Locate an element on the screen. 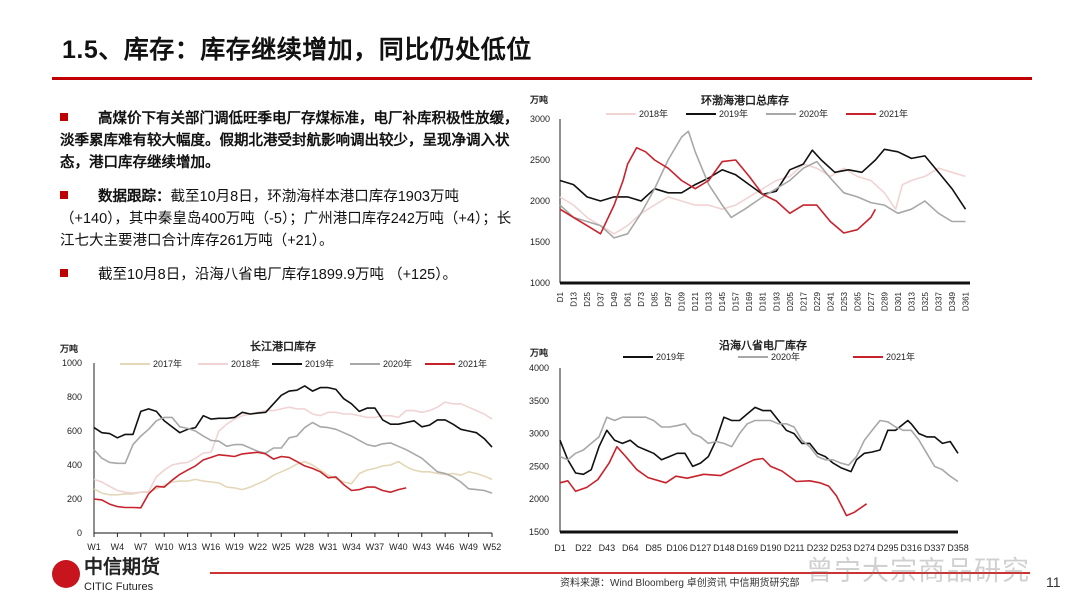  bullet-item: 截至10月8日，沿海八省电厂库存1899.9万吨 （+125）。 is located at coordinates (291, 275).